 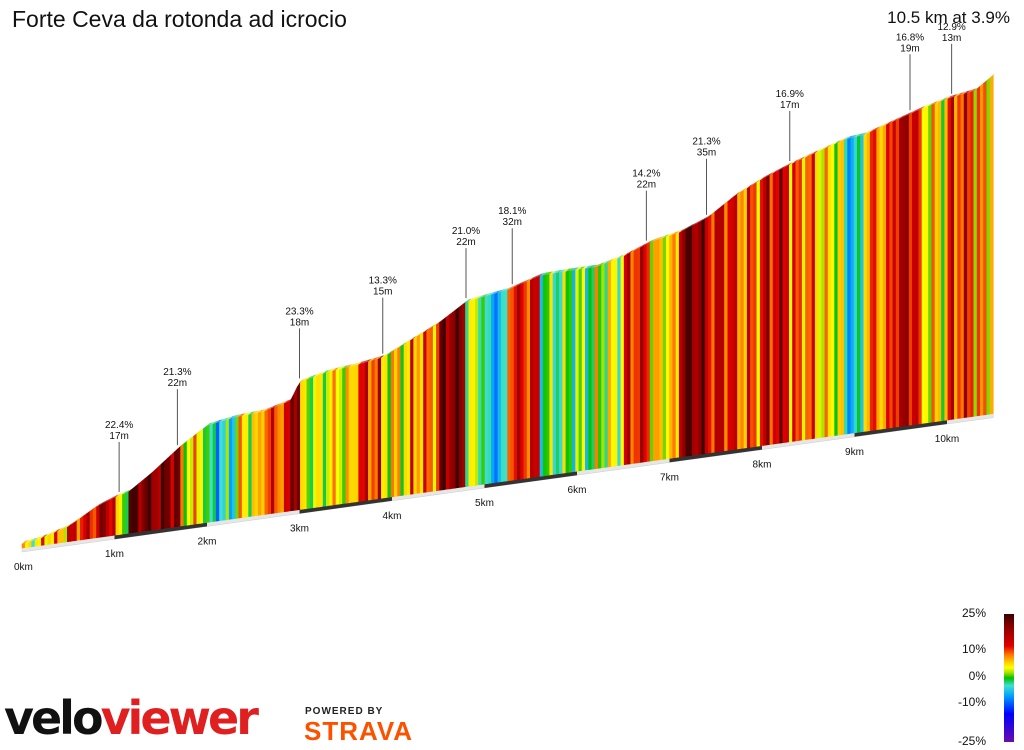 I want to click on annotation-gradient: 12.9%, so click(x=951, y=27).